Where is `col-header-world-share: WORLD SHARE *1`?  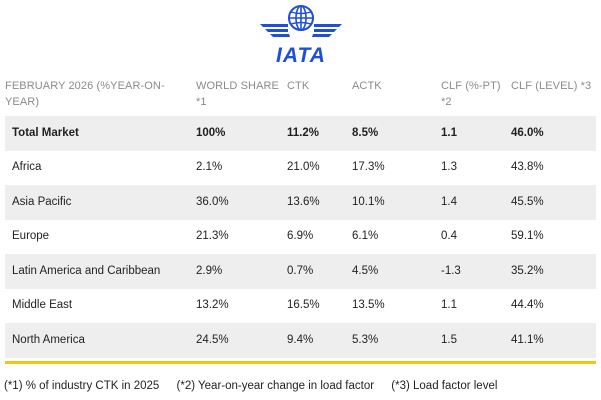
col-header-world-share: WORLD SHARE *1 is located at coordinates (237, 94).